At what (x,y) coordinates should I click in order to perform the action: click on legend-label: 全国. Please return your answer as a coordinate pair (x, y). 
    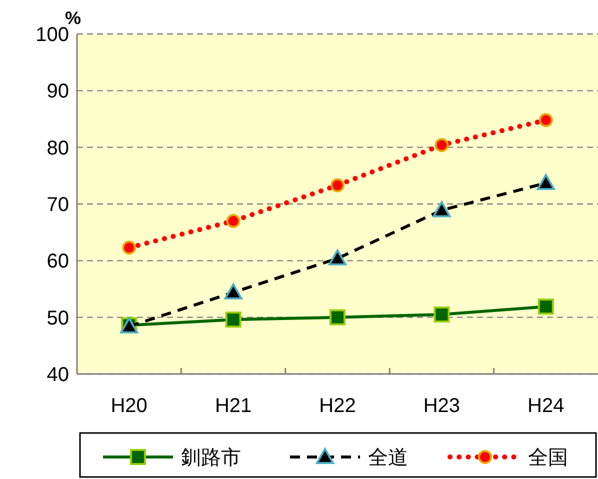
    Looking at the image, I should click on (548, 457).